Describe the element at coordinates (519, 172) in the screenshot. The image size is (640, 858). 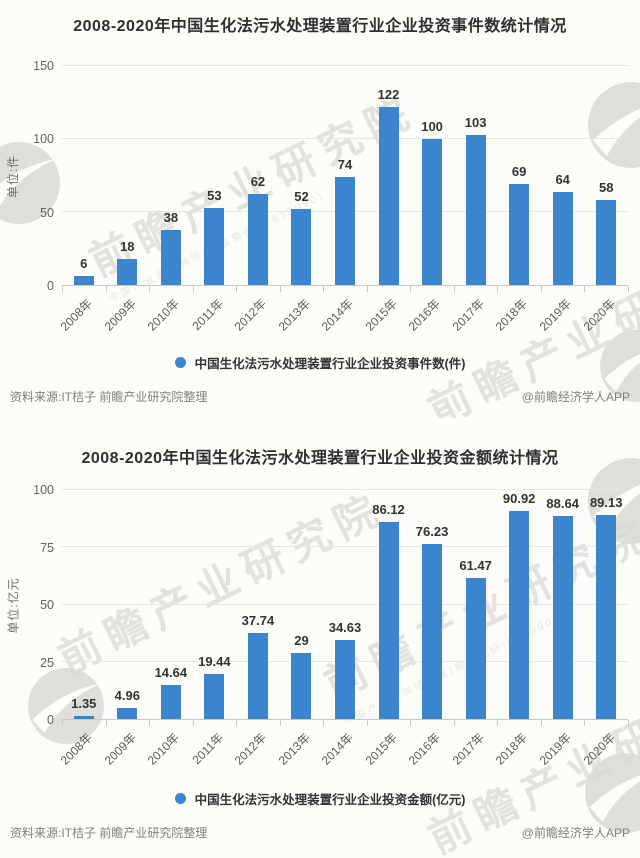
I see `bar-value-label: 69` at that location.